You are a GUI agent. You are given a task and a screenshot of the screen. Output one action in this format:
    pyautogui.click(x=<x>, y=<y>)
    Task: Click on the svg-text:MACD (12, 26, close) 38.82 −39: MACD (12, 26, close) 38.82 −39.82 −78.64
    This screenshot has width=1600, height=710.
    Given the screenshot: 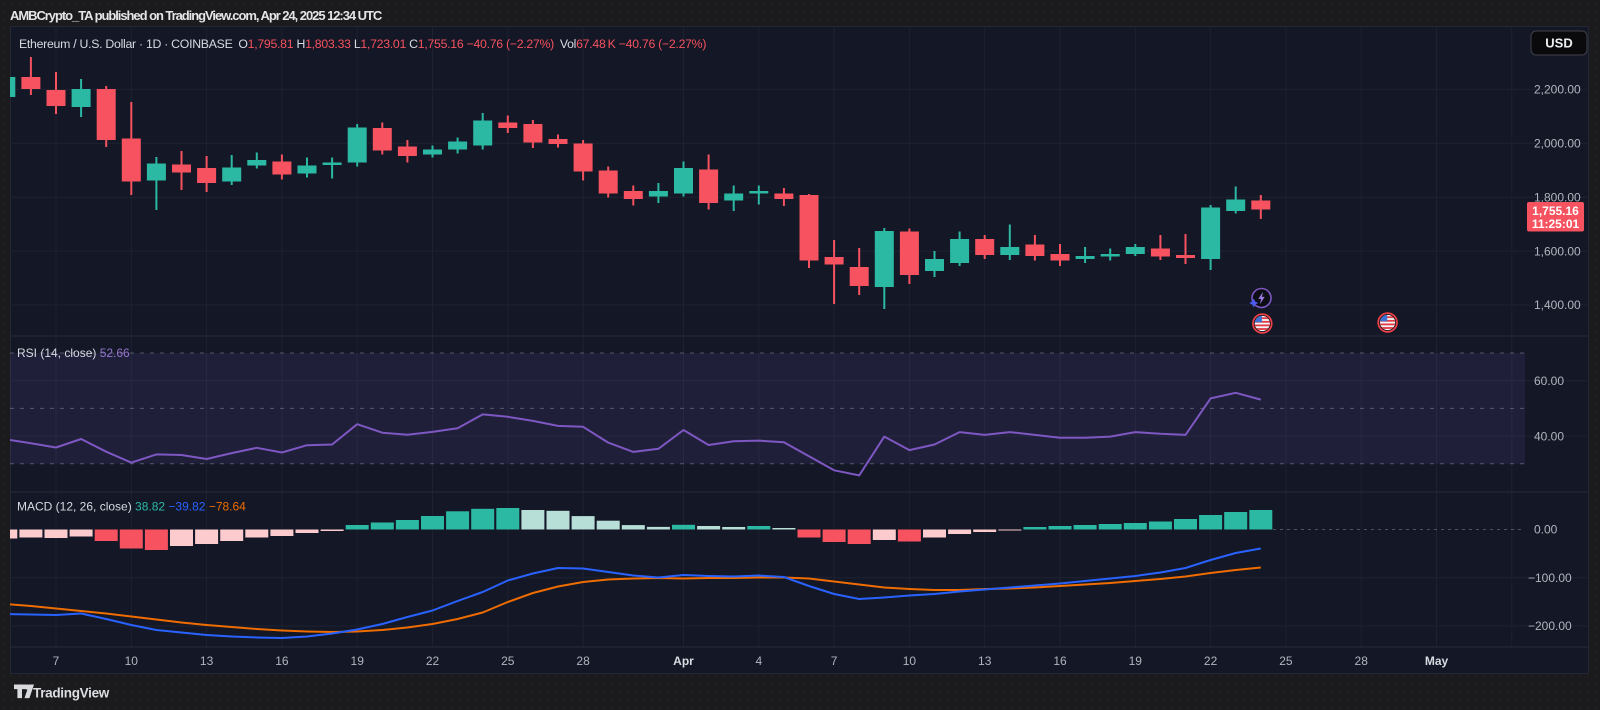 What is the action you would take?
    pyautogui.click(x=131, y=507)
    